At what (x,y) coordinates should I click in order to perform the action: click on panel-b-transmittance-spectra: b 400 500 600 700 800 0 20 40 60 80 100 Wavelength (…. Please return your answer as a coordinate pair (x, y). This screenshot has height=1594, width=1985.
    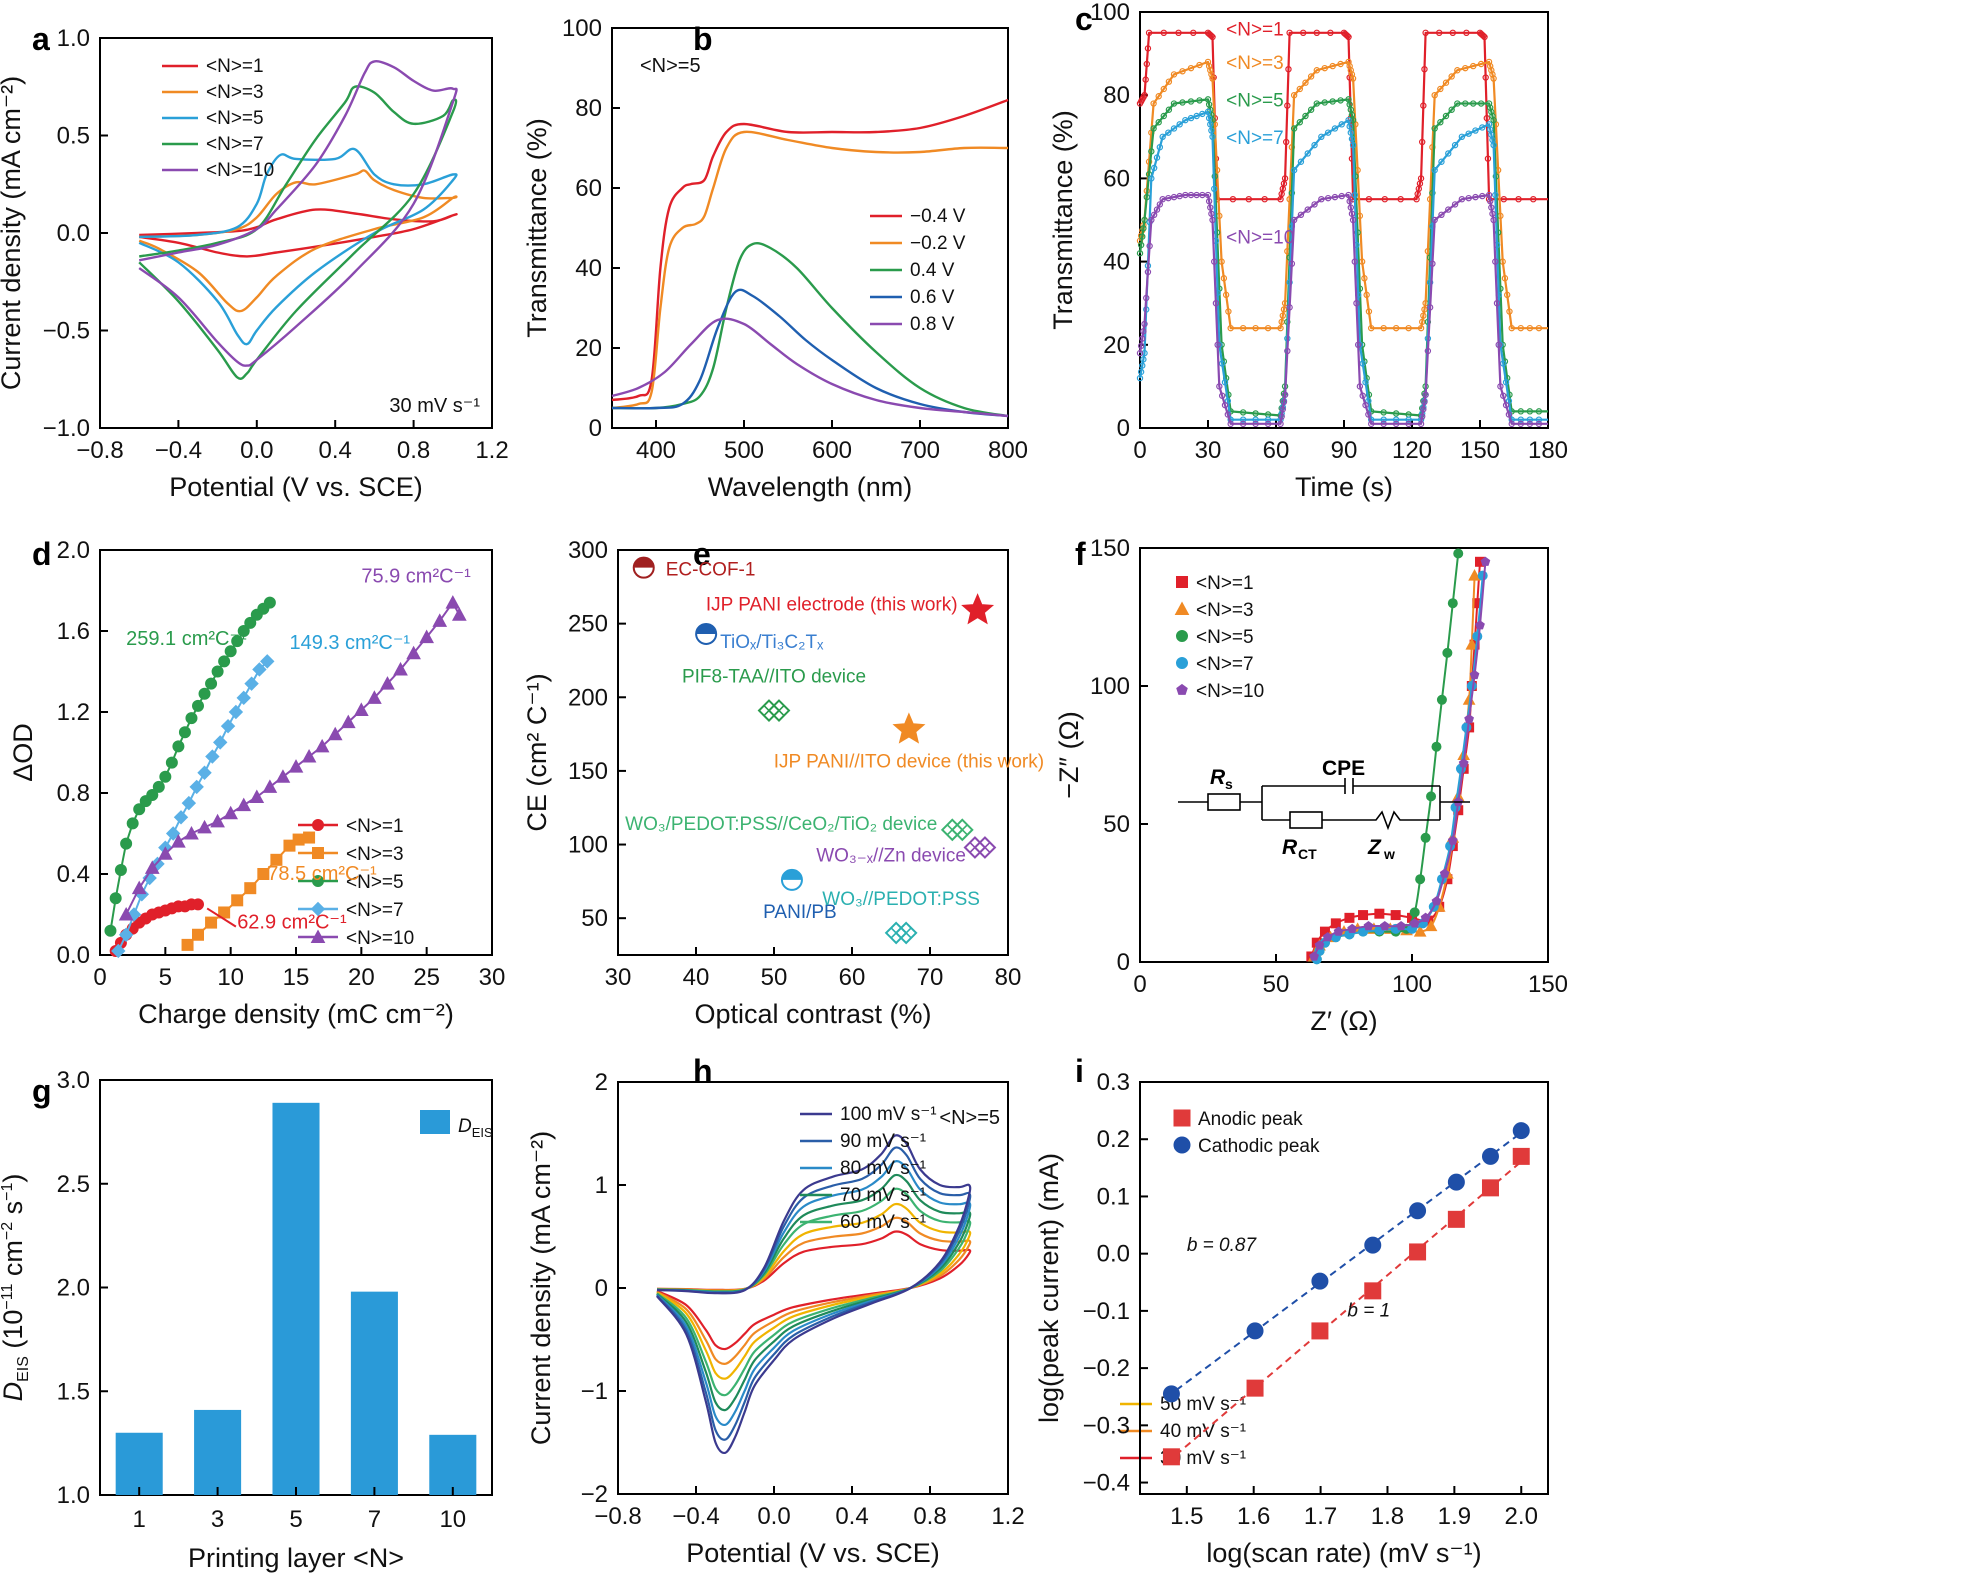
    Looking at the image, I should click on (775, 258).